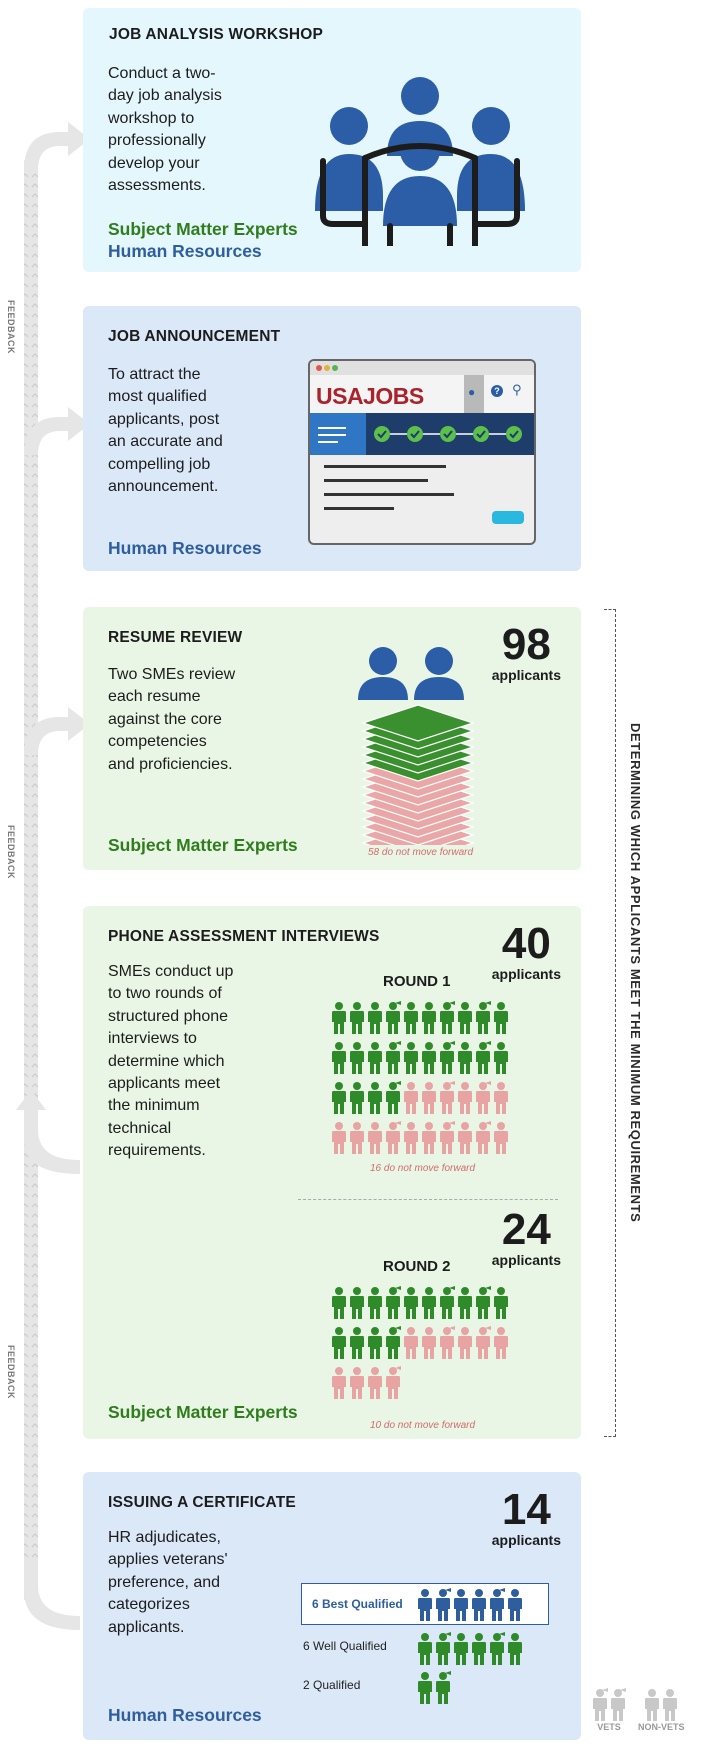 This screenshot has height=1758, width=704. Describe the element at coordinates (609, 1727) in the screenshot. I see `legend-vets-label: VETS` at that location.